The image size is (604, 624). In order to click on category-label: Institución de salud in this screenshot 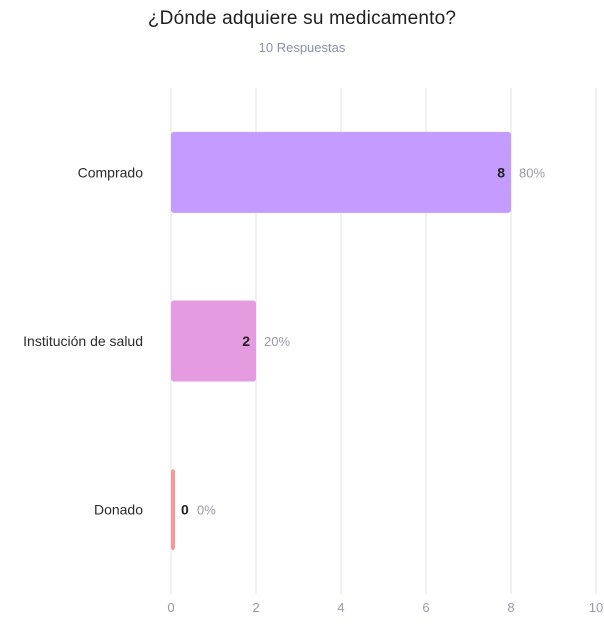, I will do `click(83, 341)`.